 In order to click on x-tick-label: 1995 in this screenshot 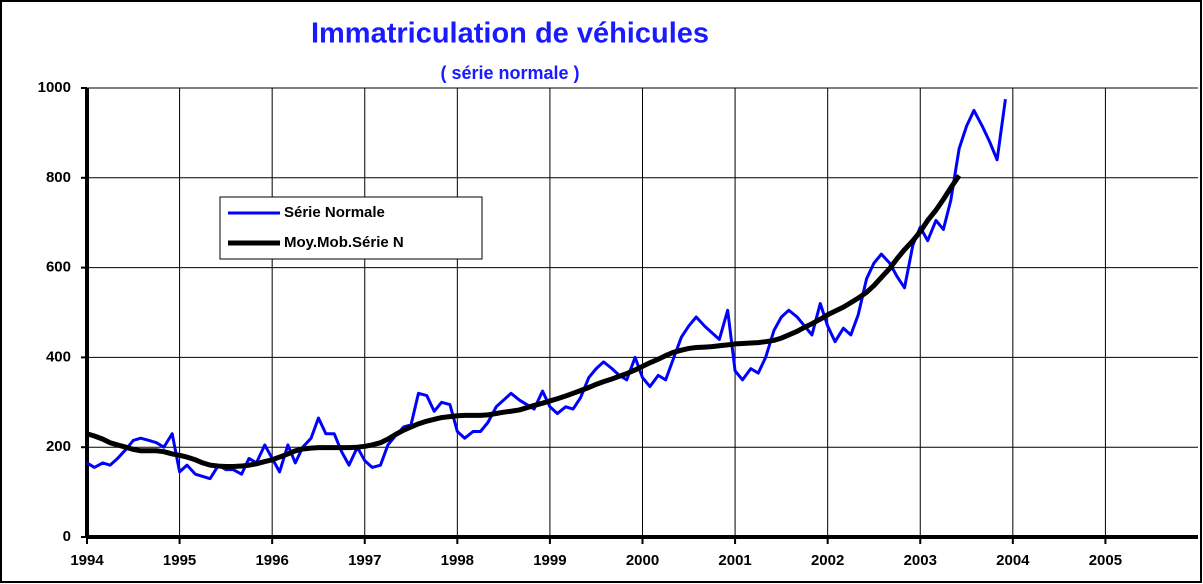, I will do `click(179, 560)`.